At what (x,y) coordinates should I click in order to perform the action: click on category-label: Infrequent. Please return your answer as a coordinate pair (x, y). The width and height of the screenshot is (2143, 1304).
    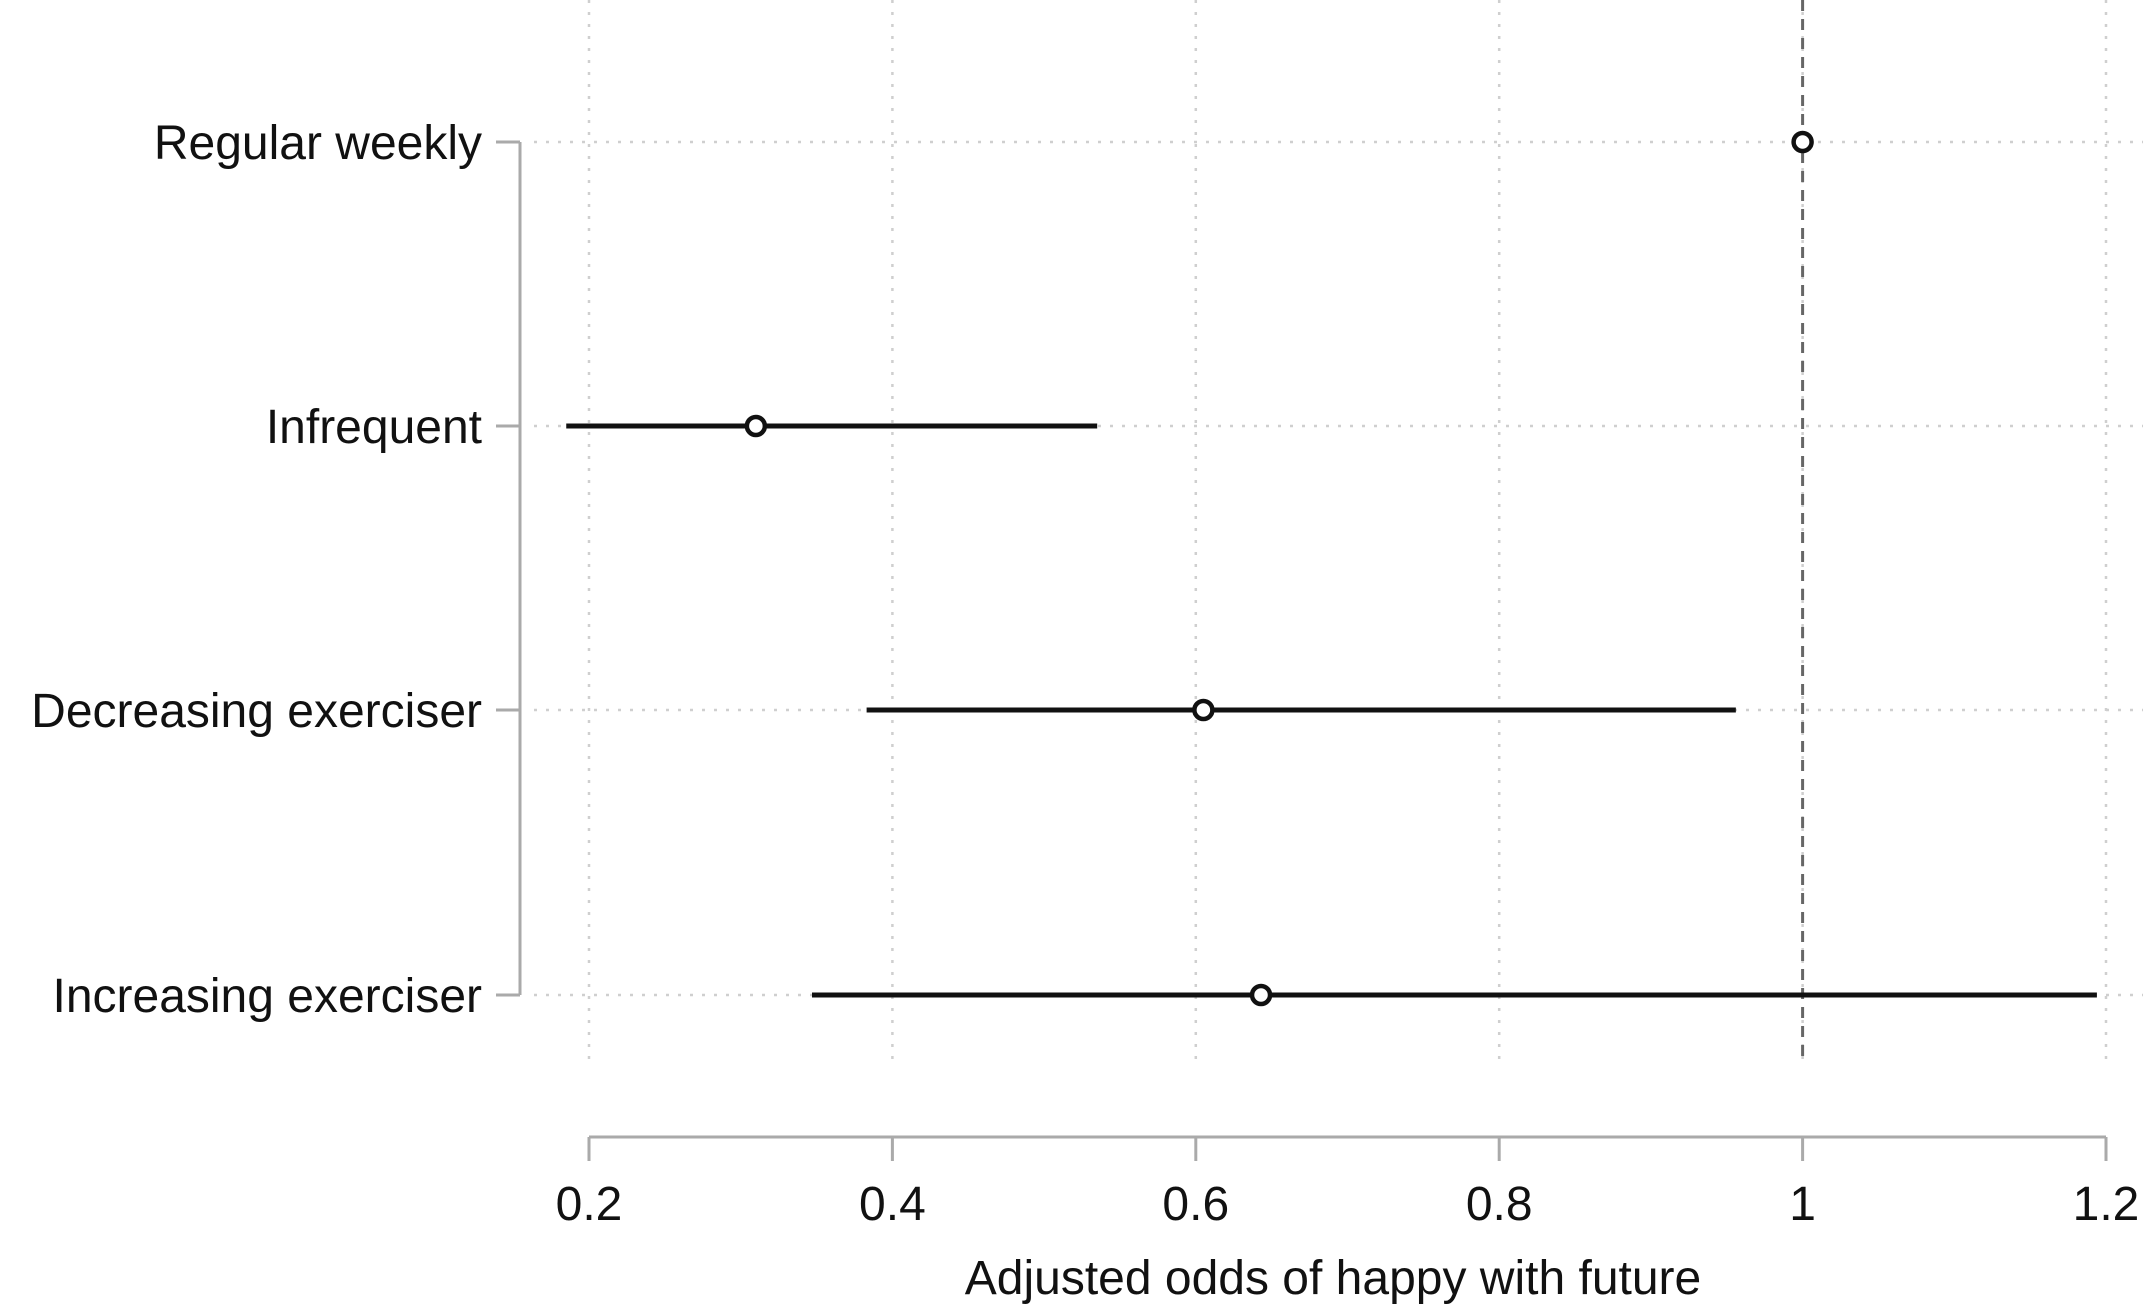
    Looking at the image, I should click on (374, 427).